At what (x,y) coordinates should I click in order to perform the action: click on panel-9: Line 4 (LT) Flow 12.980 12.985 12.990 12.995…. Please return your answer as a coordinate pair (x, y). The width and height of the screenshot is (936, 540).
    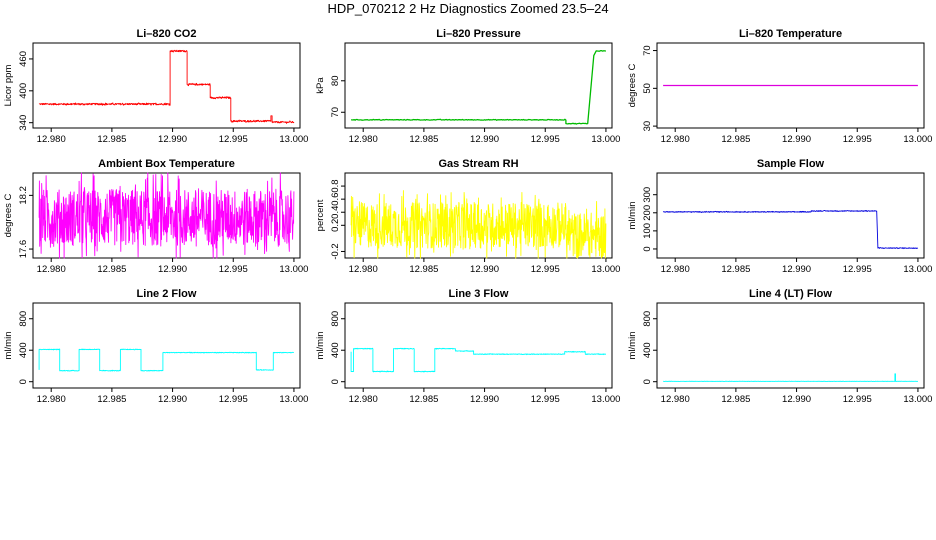
    Looking at the image, I should click on (779, 346).